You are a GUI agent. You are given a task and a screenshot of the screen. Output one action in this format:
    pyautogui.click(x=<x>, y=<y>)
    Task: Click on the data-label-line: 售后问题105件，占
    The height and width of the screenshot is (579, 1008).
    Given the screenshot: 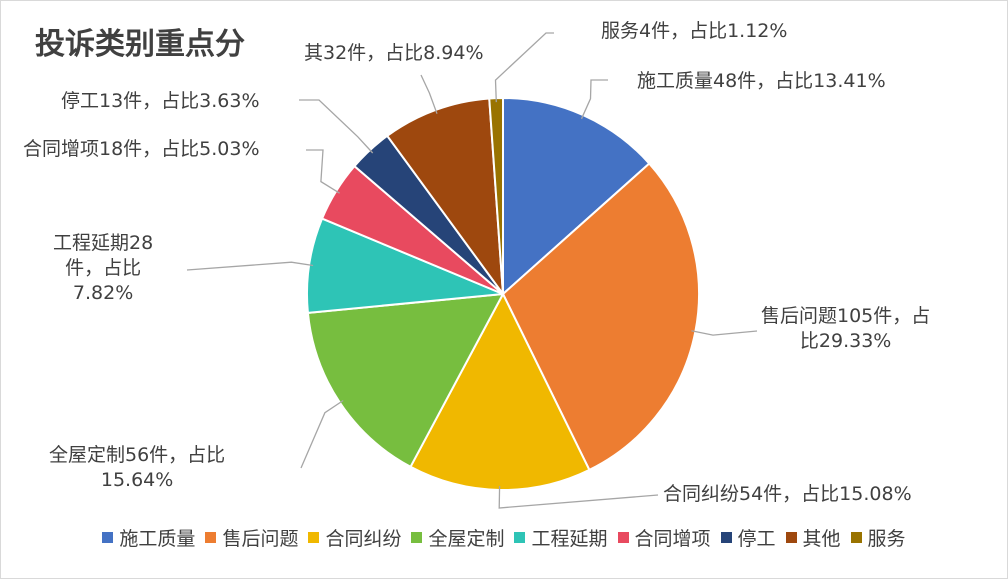 What is the action you would take?
    pyautogui.click(x=846, y=316)
    